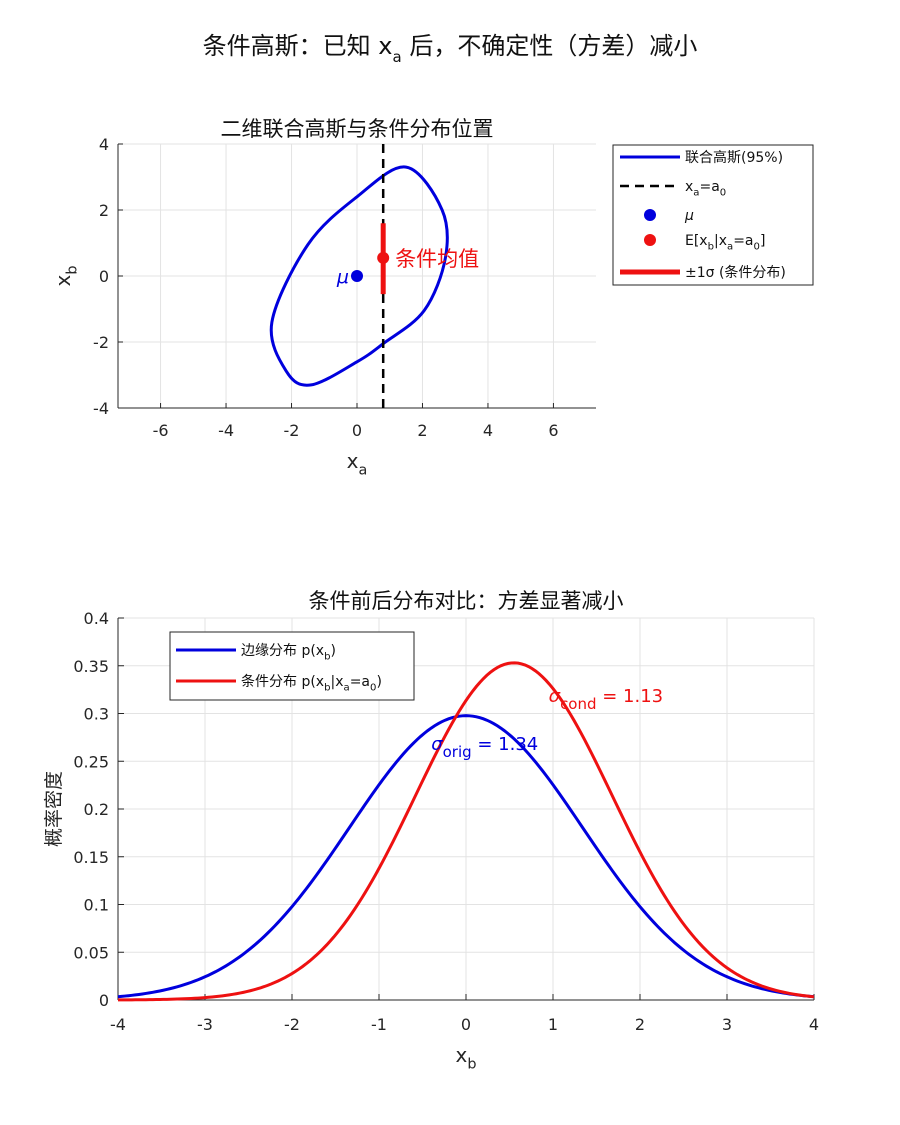 This screenshot has height=1125, width=900. I want to click on conditional-mean-label: 条件均值, so click(437, 259).